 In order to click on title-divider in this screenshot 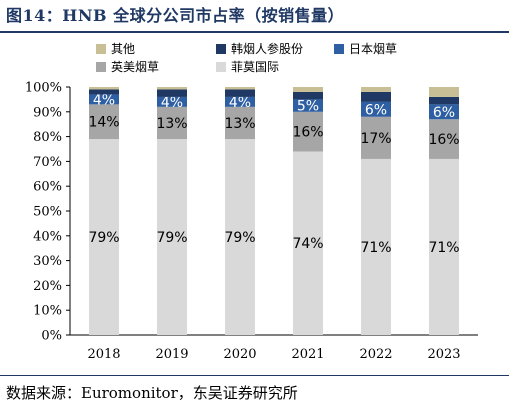, I will do `click(254, 32)`.